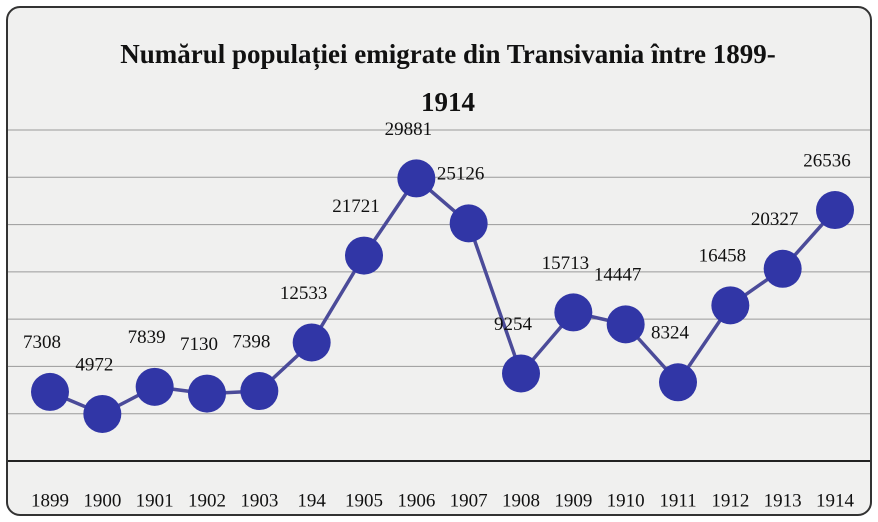 Image resolution: width=878 pixels, height=522 pixels. Describe the element at coordinates (416, 500) in the screenshot. I see `x-tick-label: 1906` at that location.